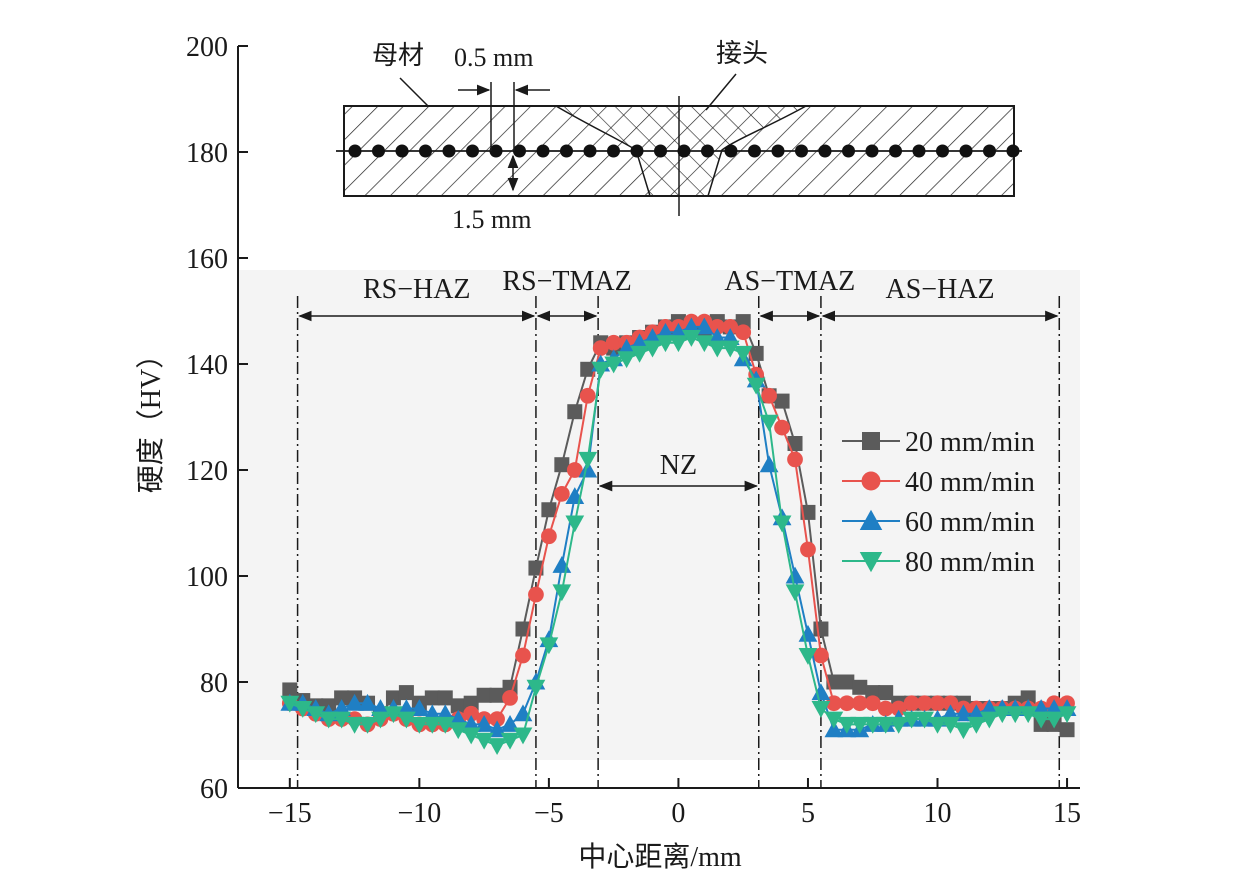 The width and height of the screenshot is (1260, 884). Describe the element at coordinates (207, 471) in the screenshot. I see `y-tick-label: 120` at that location.